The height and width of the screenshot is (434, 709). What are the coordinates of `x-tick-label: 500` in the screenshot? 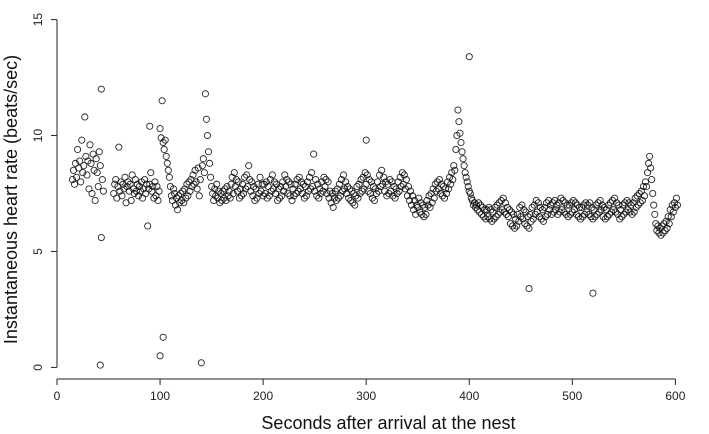 It's located at (572, 396).